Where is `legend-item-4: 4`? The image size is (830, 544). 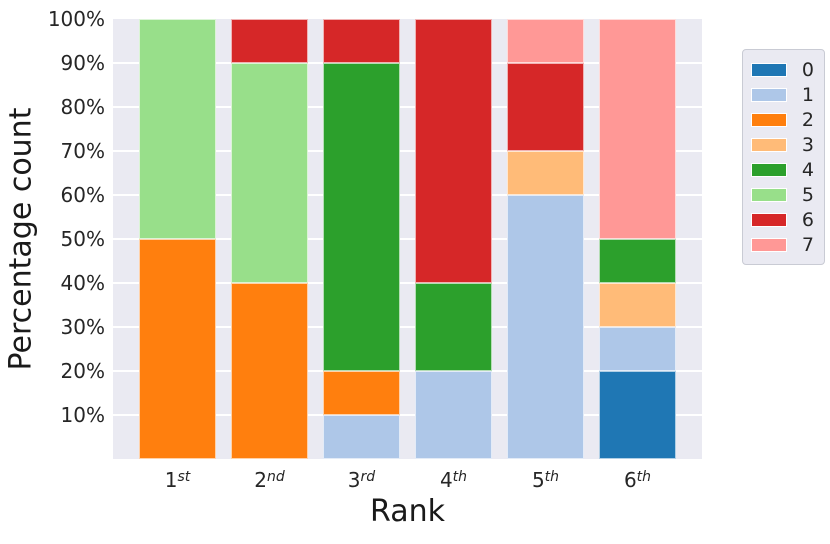 legend-item-4: 4 is located at coordinates (782, 169).